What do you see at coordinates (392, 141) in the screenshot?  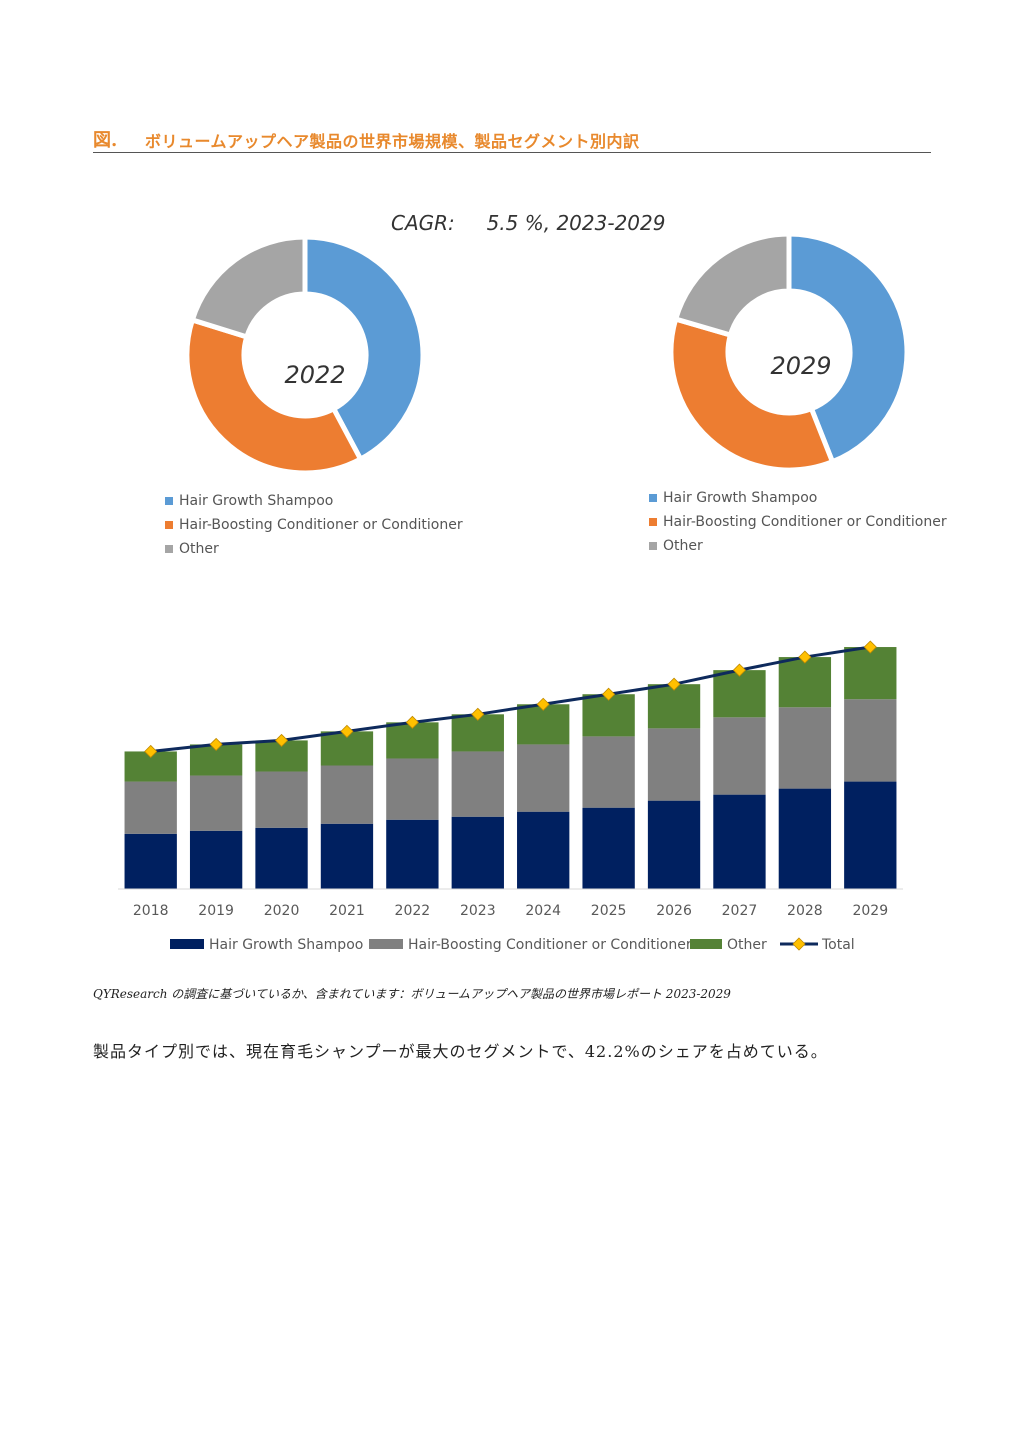 I see `figure-title: ボリュームアップヘア製品の世界市場規模、製品セグメント別内訳` at bounding box center [392, 141].